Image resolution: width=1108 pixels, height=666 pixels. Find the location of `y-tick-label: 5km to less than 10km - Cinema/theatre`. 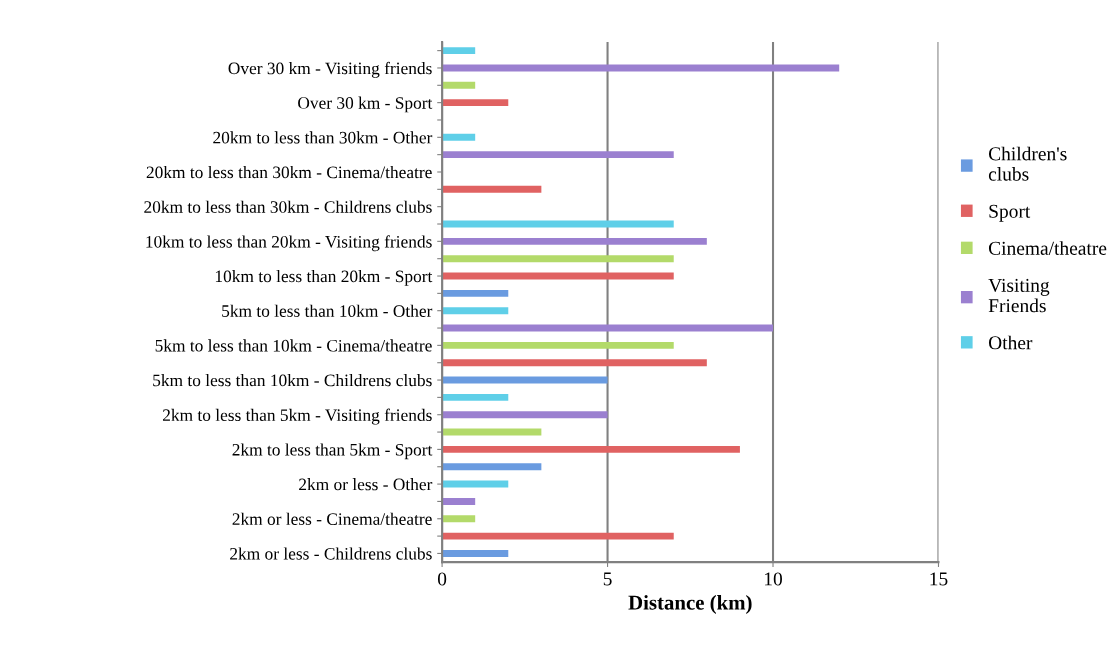

y-tick-label: 5km to less than 10km - Cinema/theatre is located at coordinates (293, 345).